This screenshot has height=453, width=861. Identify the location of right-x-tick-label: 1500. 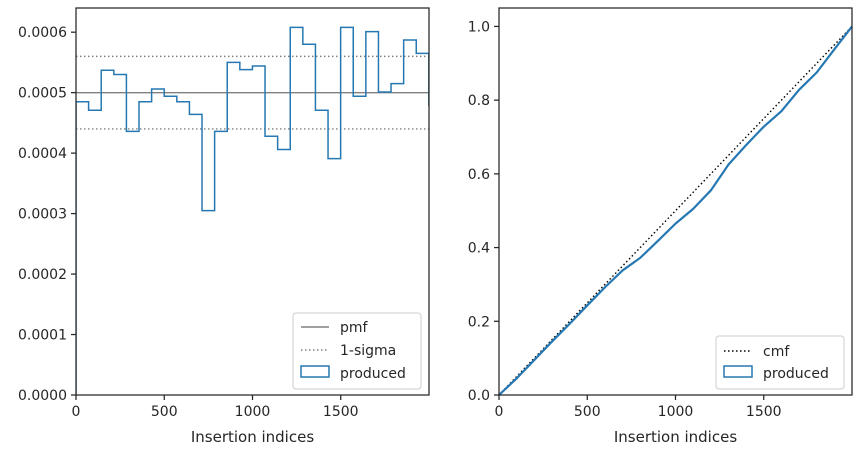
(764, 412).